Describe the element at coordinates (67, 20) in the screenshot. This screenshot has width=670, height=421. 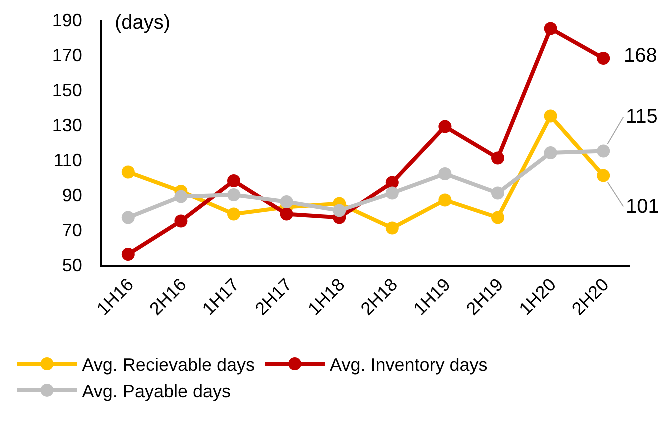
I see `y-tick-label: 190` at that location.